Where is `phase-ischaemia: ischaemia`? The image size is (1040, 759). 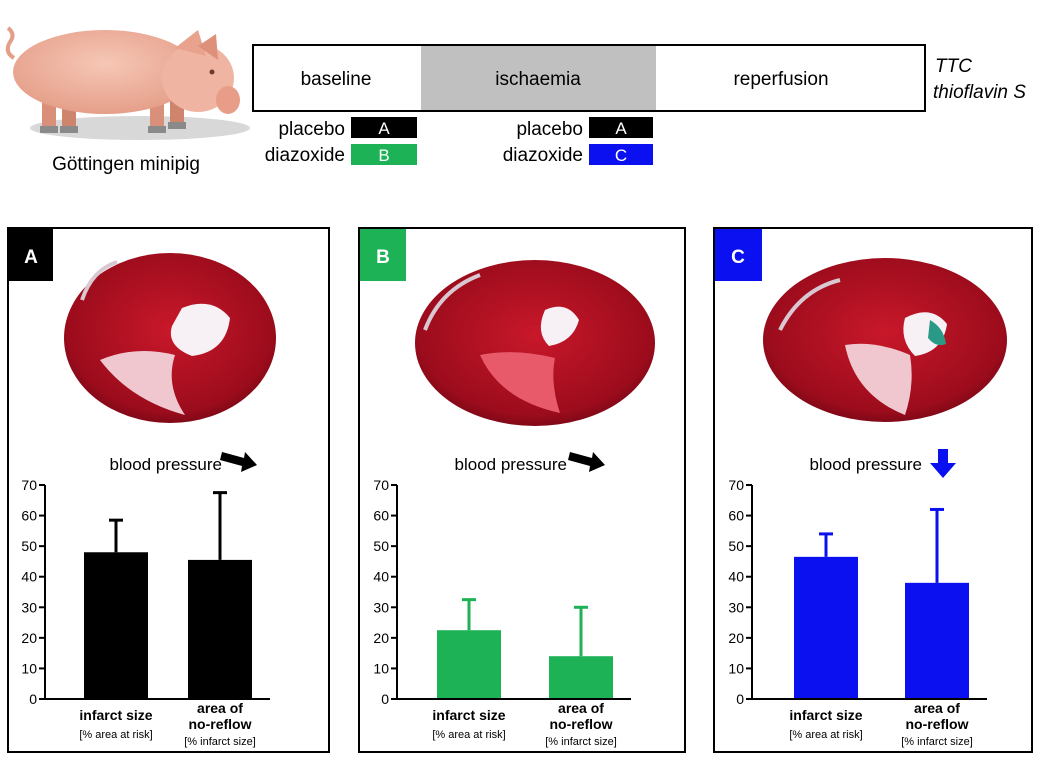
phase-ischaemia: ischaemia is located at coordinates (538, 79).